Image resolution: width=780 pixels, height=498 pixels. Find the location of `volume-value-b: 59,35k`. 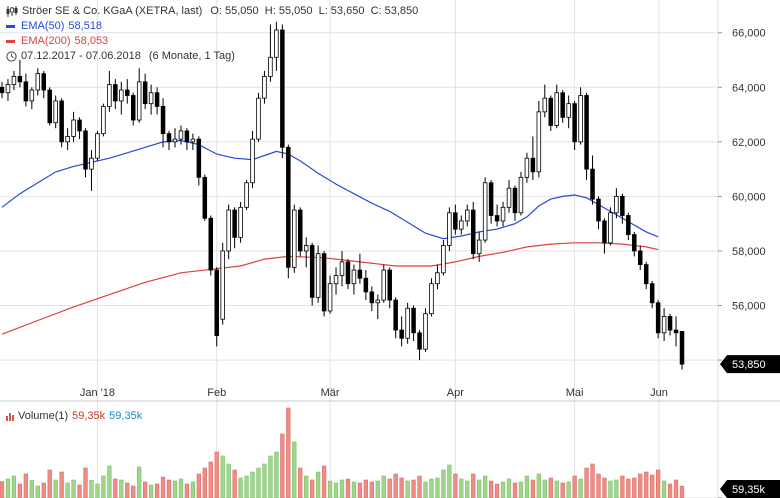

volume-value-b: 59,35k is located at coordinates (126, 416).